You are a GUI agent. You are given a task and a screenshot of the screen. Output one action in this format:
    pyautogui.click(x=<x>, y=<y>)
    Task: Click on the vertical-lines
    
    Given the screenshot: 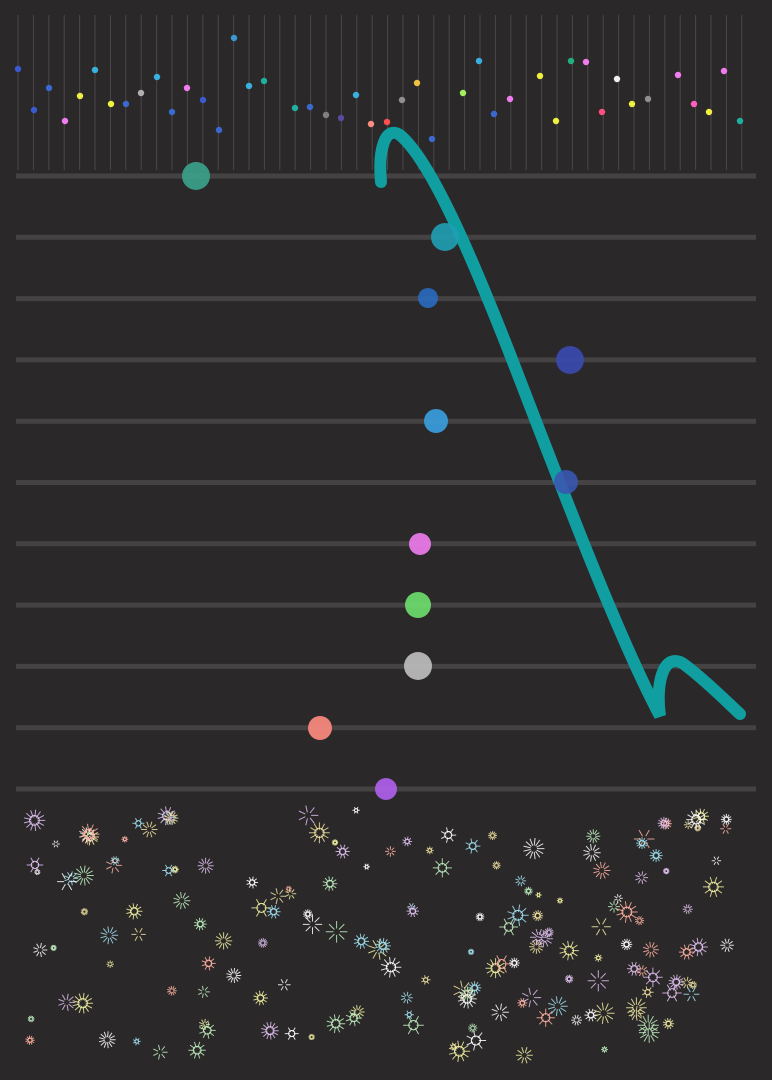 What is the action you would take?
    pyautogui.click(x=380, y=92)
    